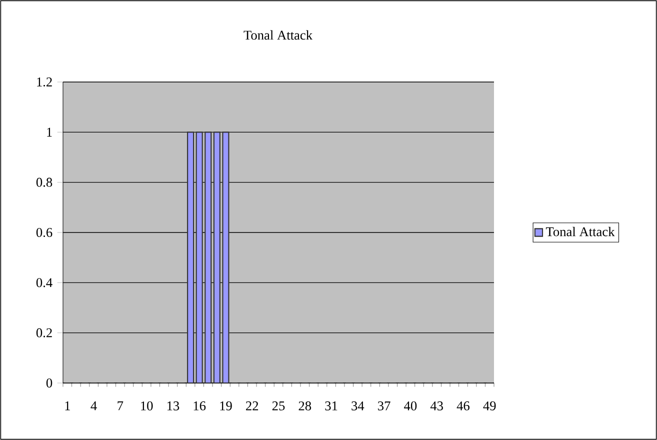 The width and height of the screenshot is (657, 440). Describe the element at coordinates (44, 283) in the screenshot. I see `y-tick-label: 0.4` at that location.